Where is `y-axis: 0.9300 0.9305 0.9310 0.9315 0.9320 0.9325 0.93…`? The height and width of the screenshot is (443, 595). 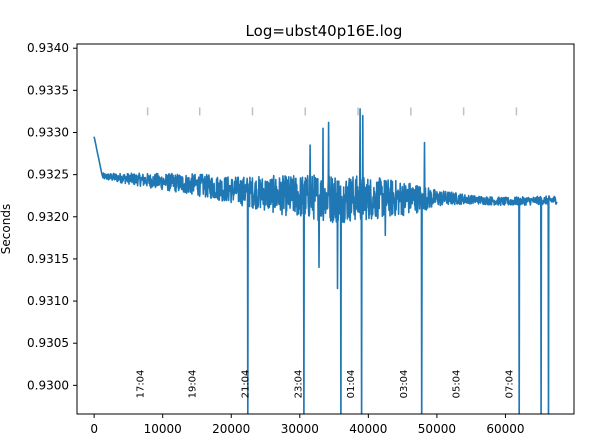
y-axis: 0.9300 0.9305 0.9310 0.9315 0.9320 0.9325 0.93… is located at coordinates (52, 216).